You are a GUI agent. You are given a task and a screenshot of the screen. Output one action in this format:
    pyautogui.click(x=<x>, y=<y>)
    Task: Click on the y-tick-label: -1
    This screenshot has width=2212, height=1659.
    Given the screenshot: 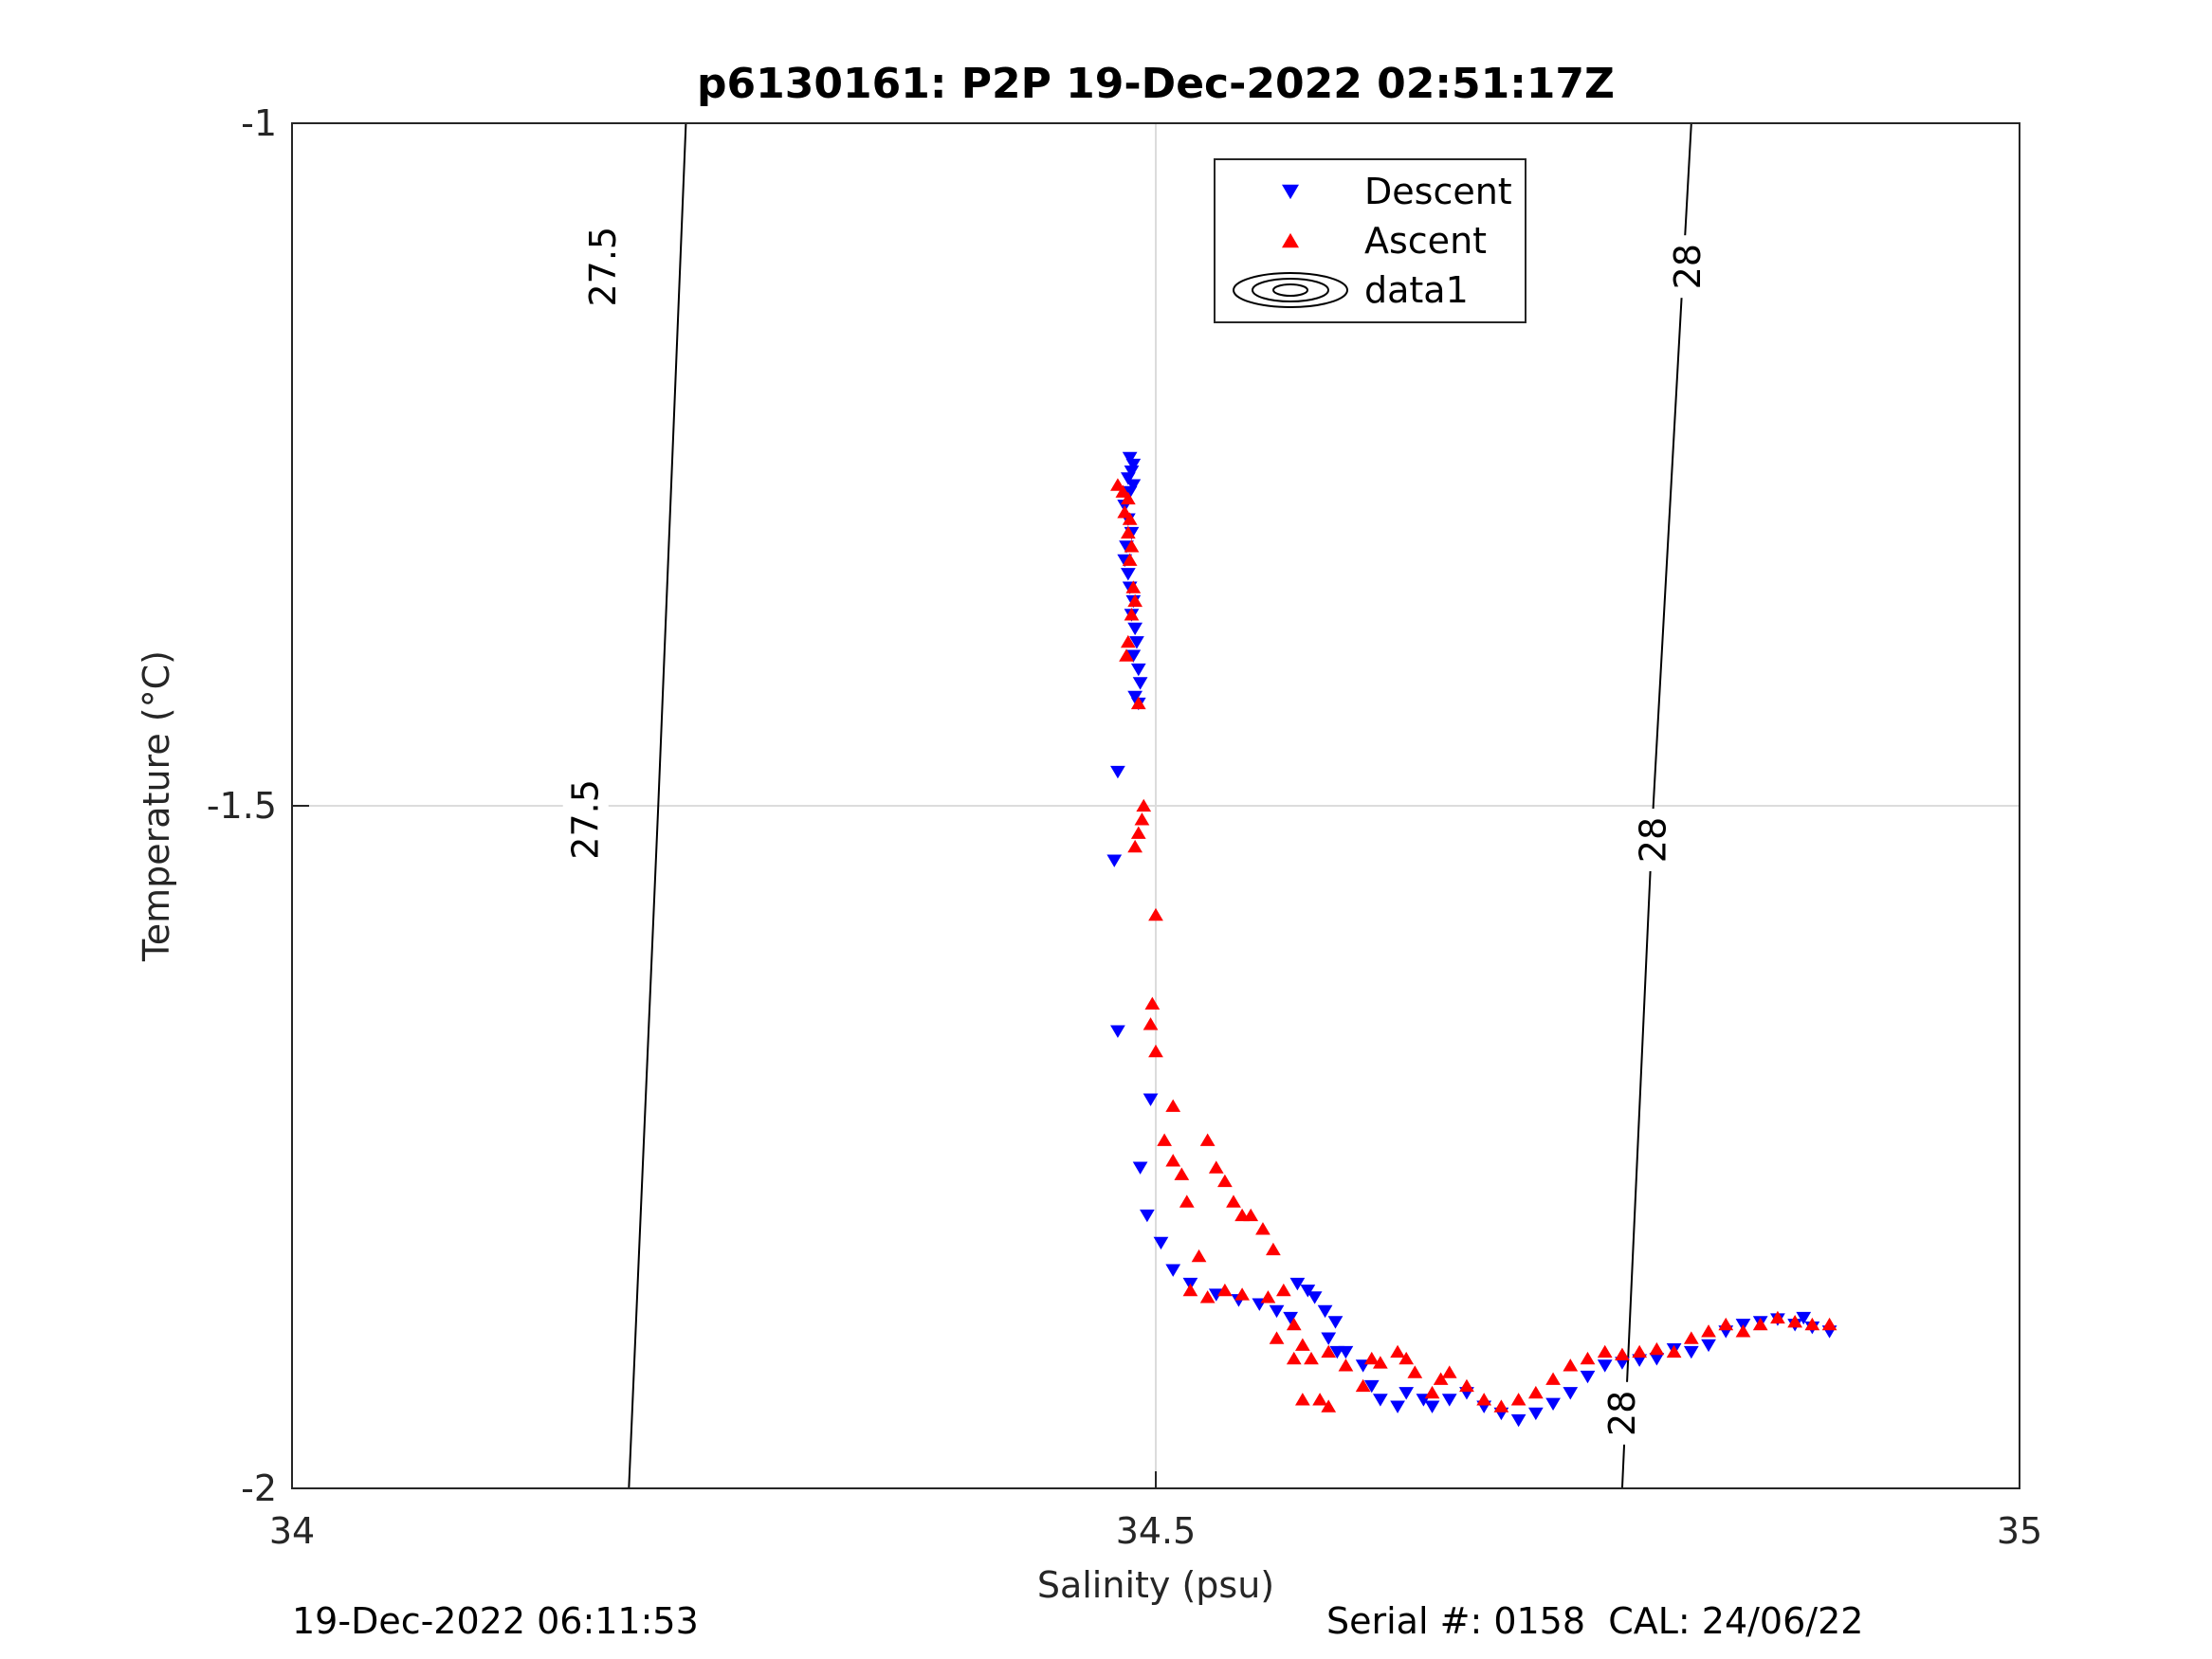 What is the action you would take?
    pyautogui.click(x=259, y=123)
    